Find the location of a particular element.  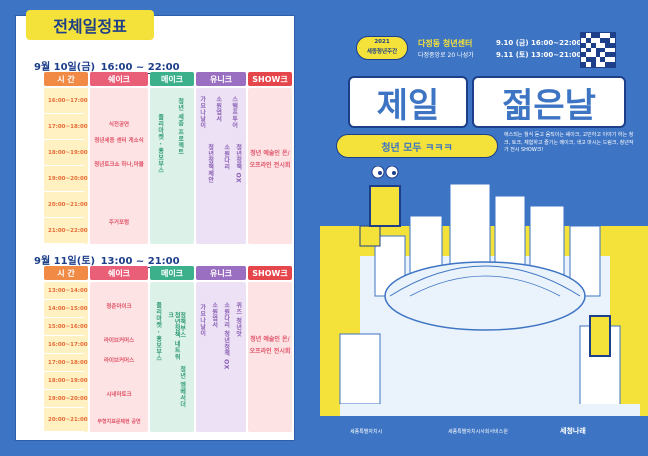

event: 청년정책제안 is located at coordinates (210, 163).